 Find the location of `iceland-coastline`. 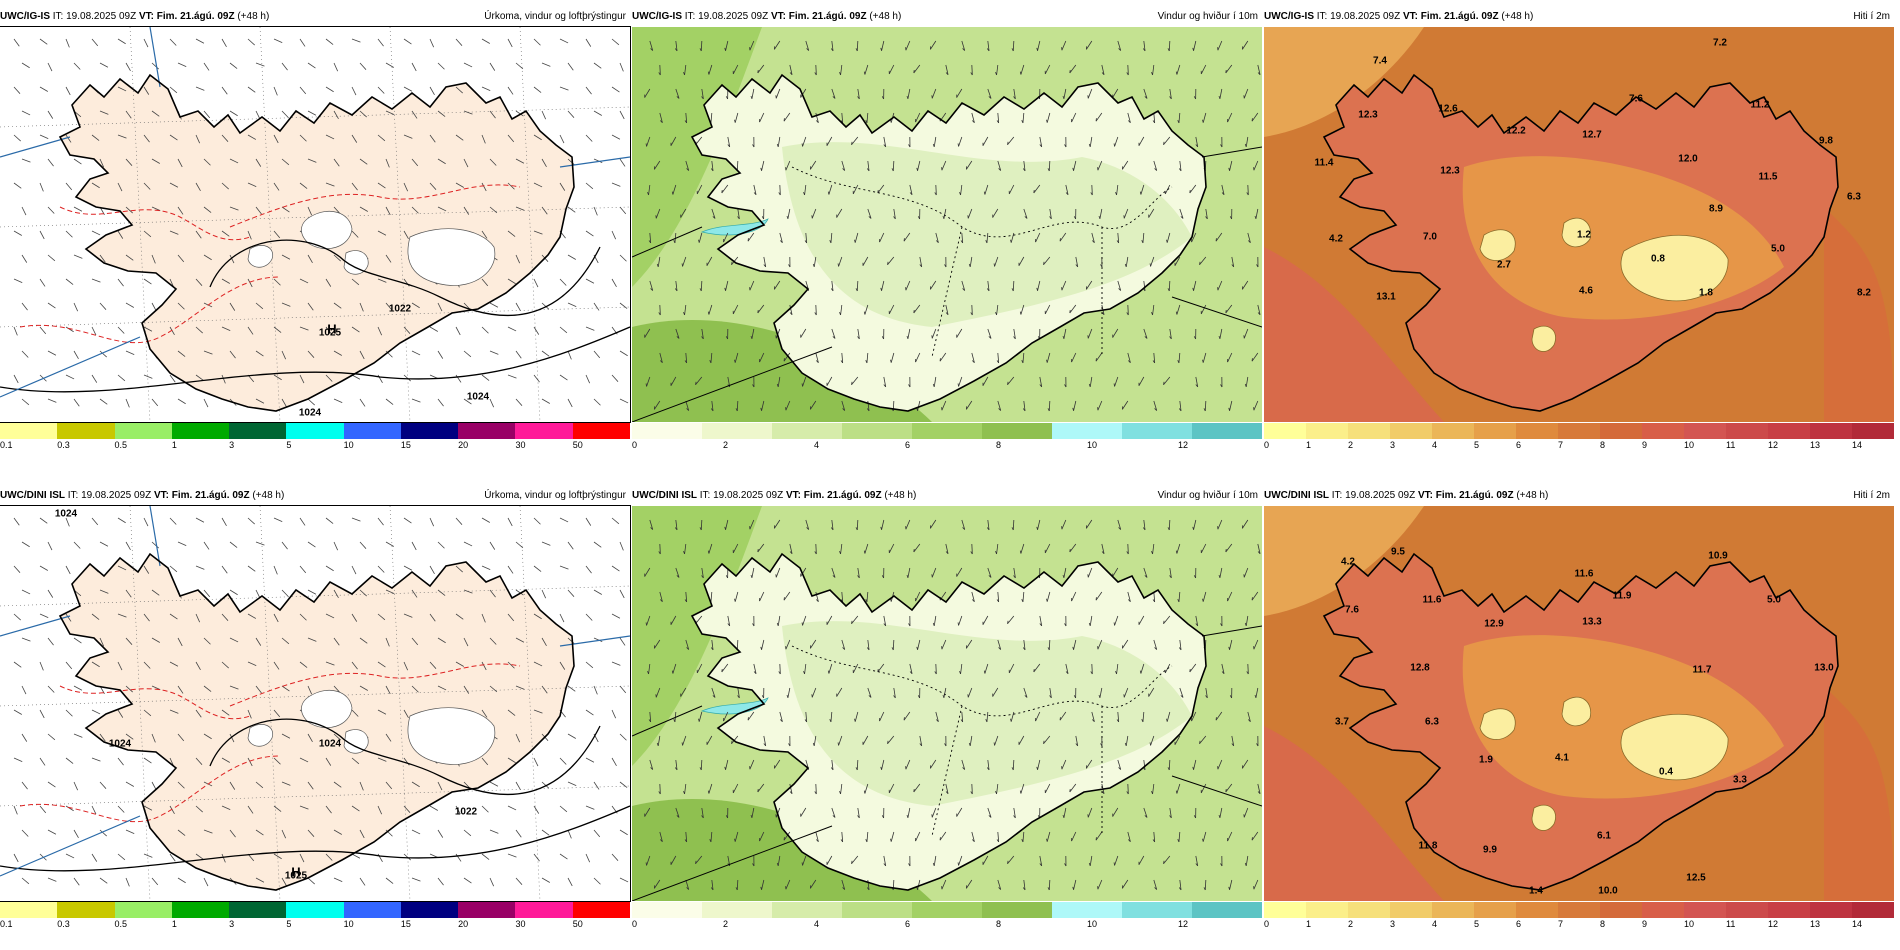

iceland-coastline is located at coordinates (316, 721).